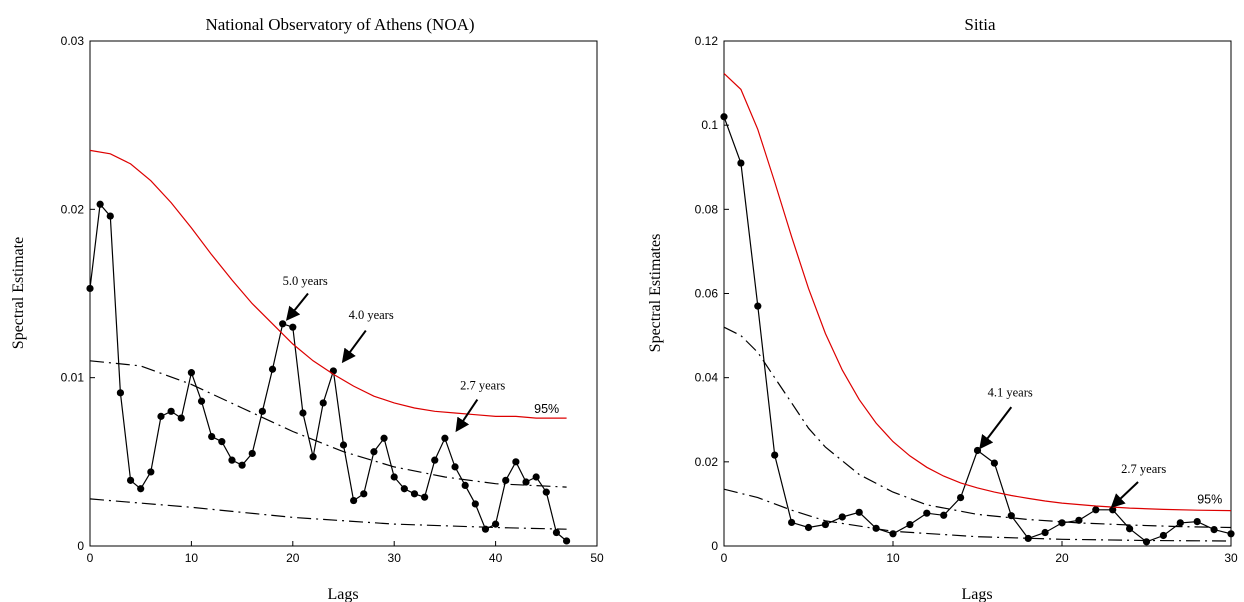 This screenshot has width=1244, height=602. What do you see at coordinates (724, 558) in the screenshot?
I see `sitia-x-tick-label: 0` at bounding box center [724, 558].